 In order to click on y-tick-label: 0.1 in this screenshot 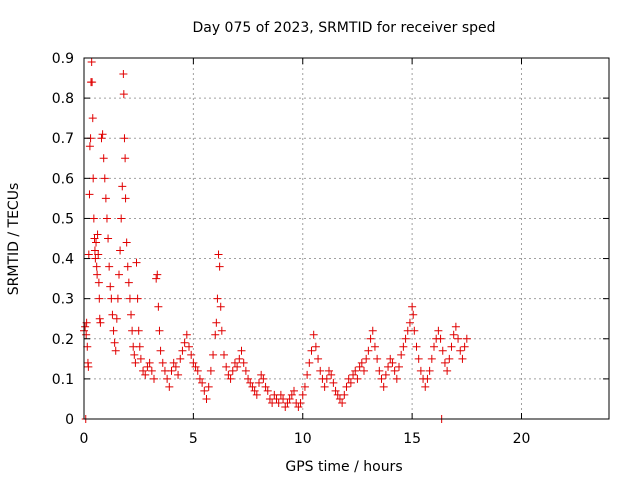, I will do `click(63, 380)`.